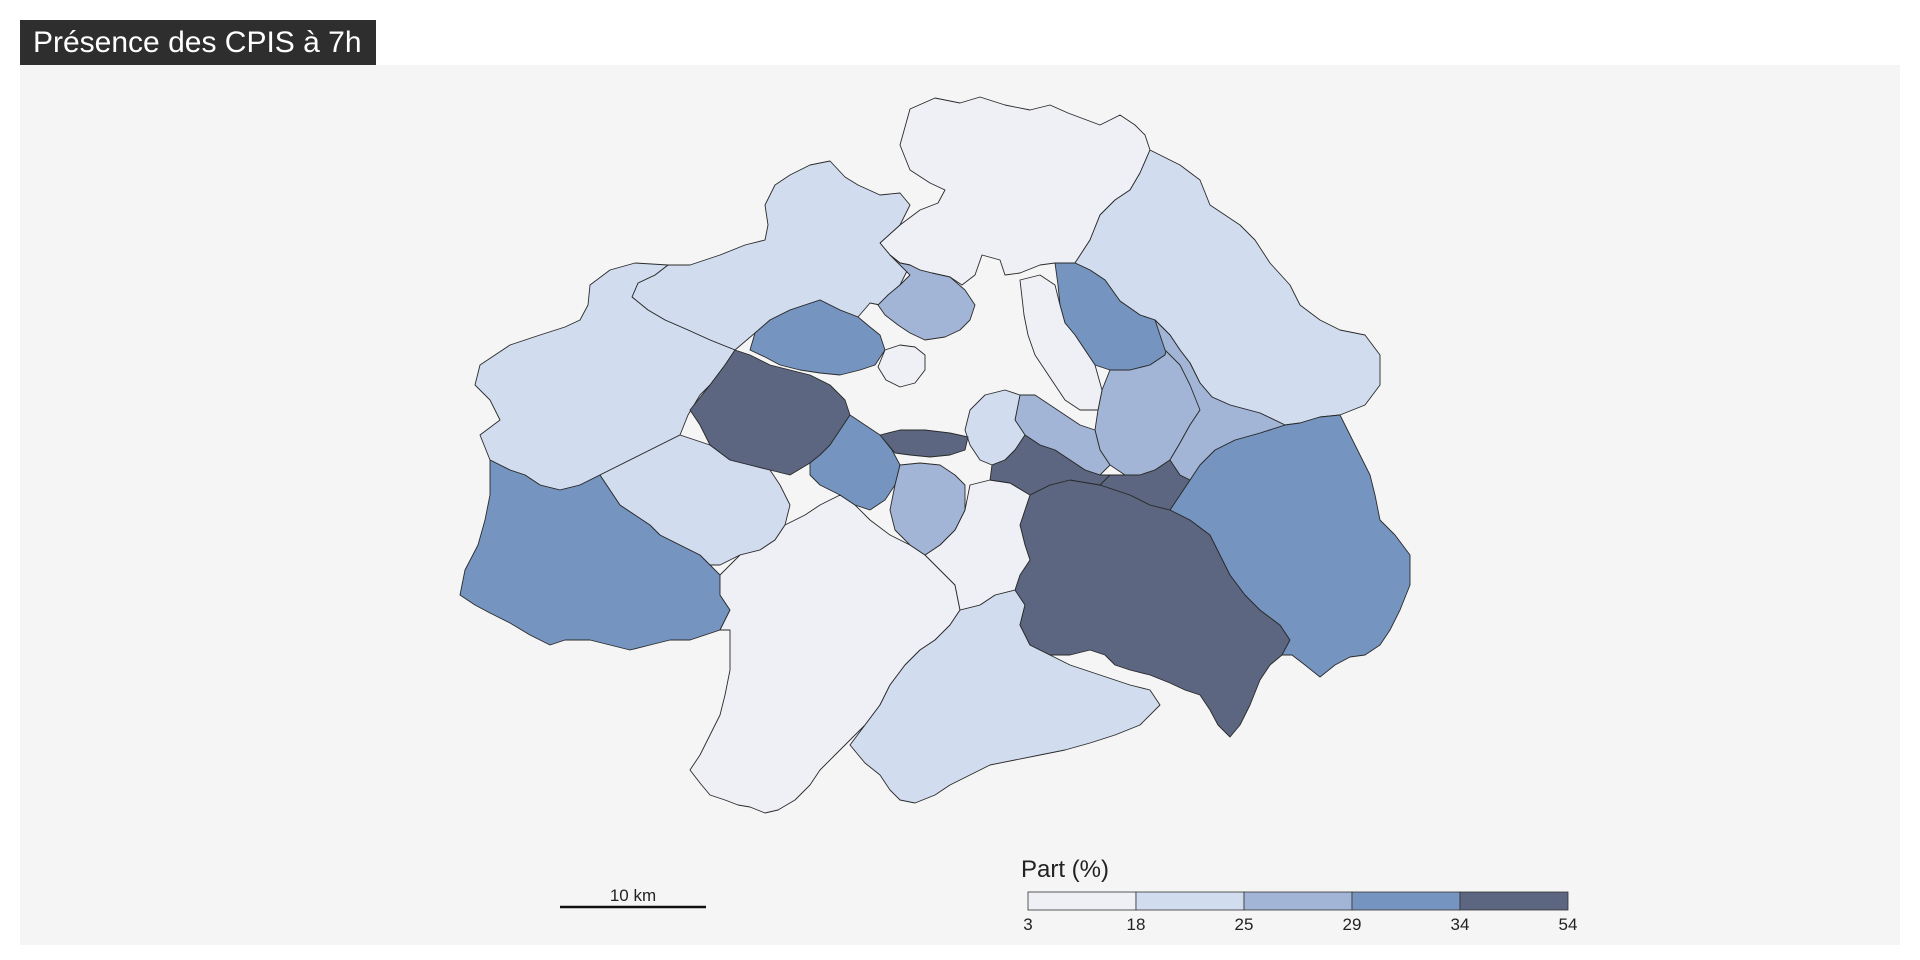  What do you see at coordinates (1050, 465) in the screenshot?
I see `region-centre` at bounding box center [1050, 465].